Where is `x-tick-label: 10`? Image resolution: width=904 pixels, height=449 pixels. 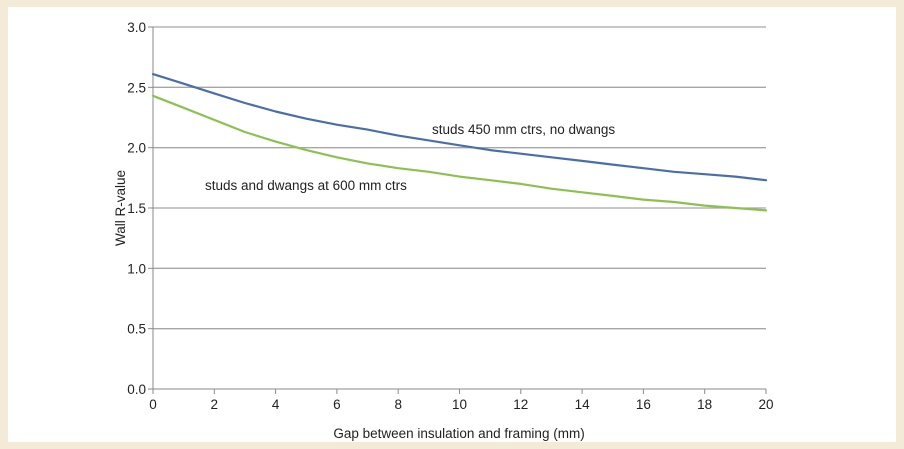 x-tick-label: 10 is located at coordinates (459, 404).